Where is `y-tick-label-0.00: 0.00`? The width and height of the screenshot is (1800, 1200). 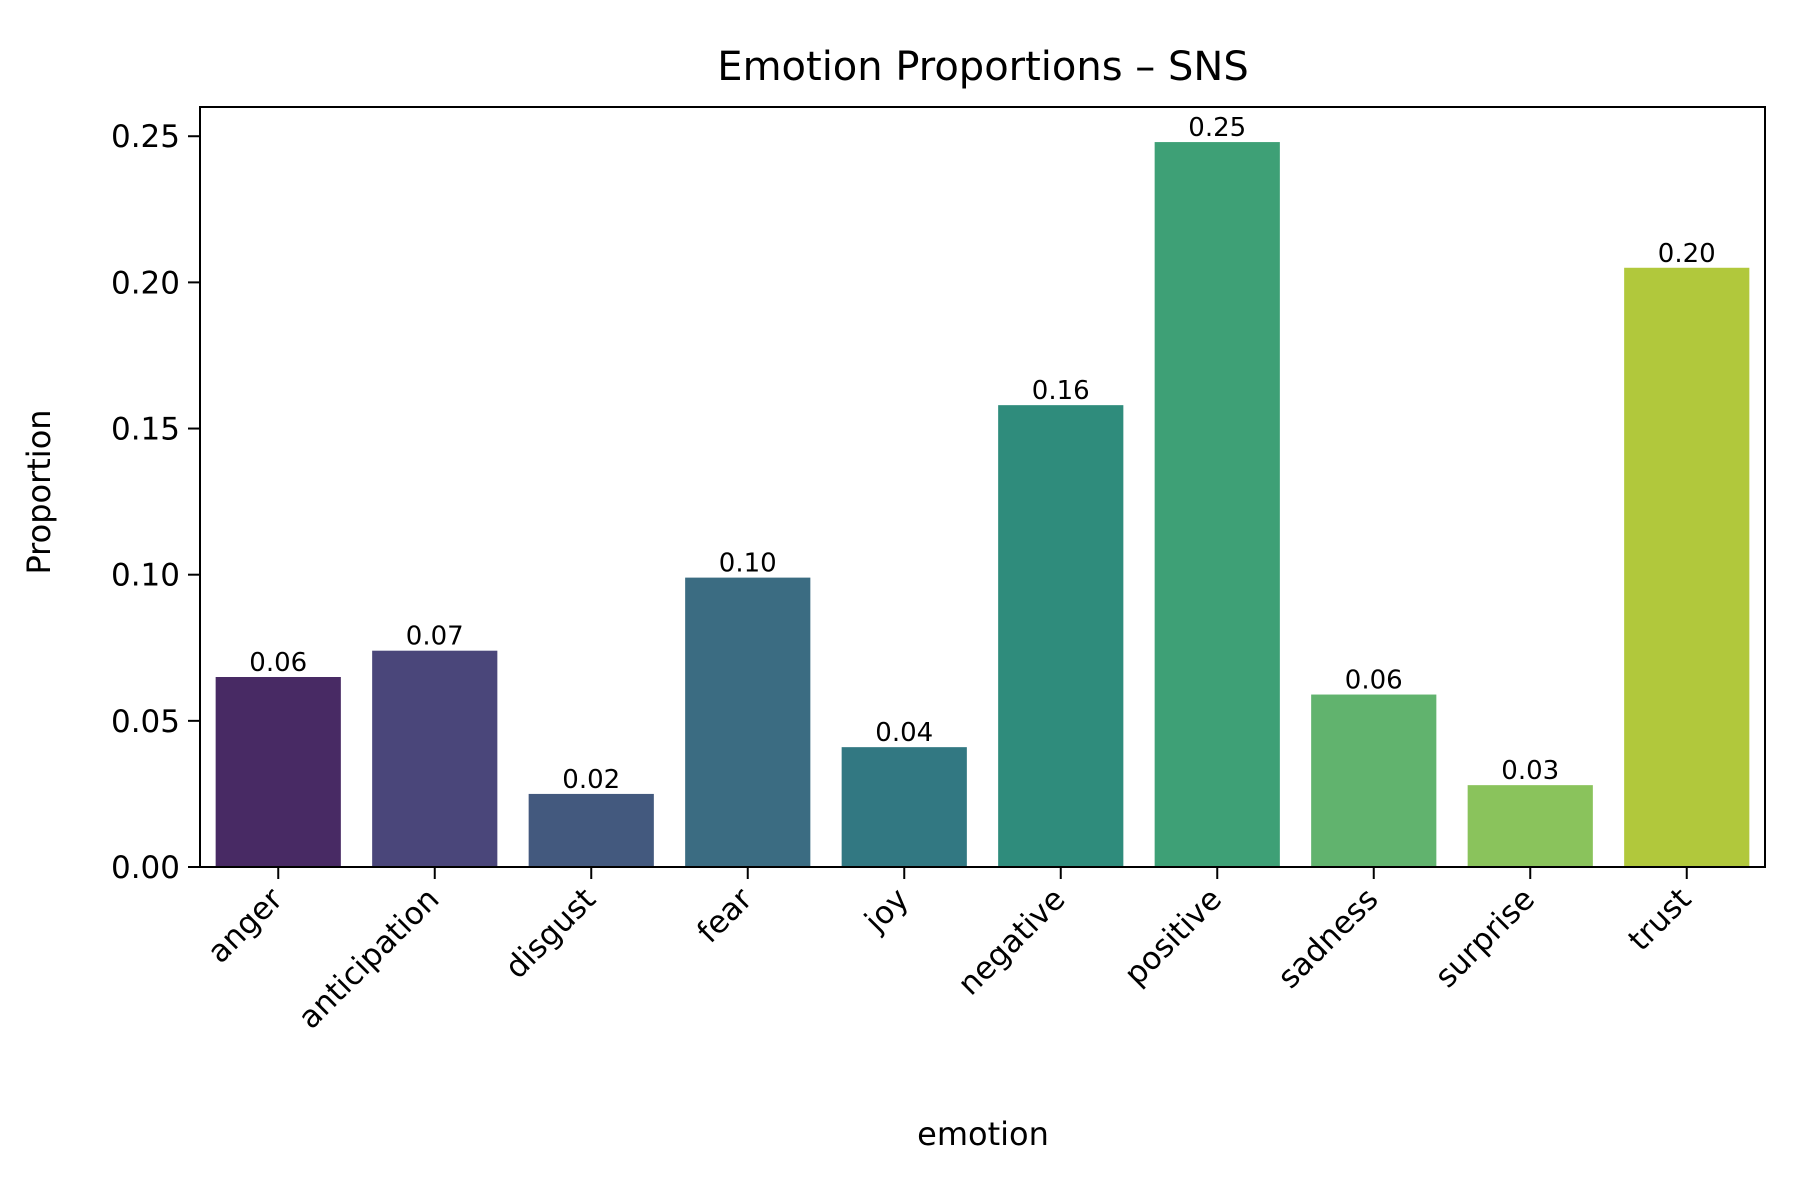 y-tick-label-0.00: 0.00 is located at coordinates (145, 868).